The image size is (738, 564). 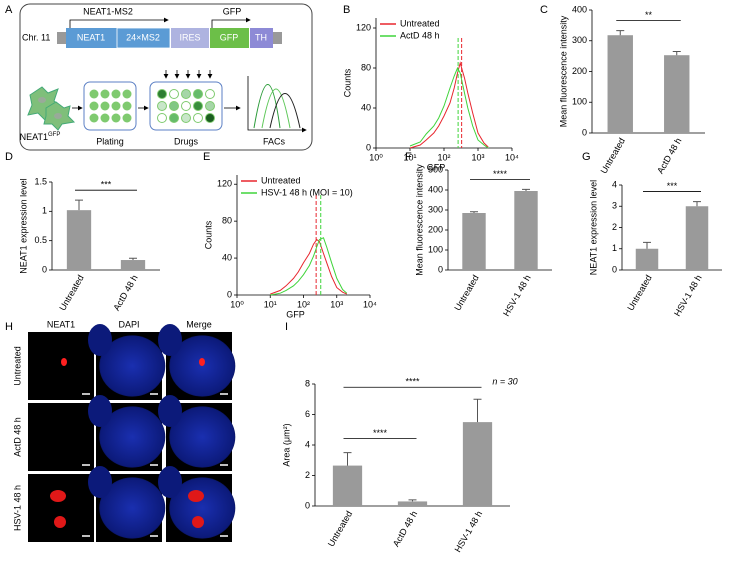 I want to click on panel-label: G, so click(x=586, y=157).